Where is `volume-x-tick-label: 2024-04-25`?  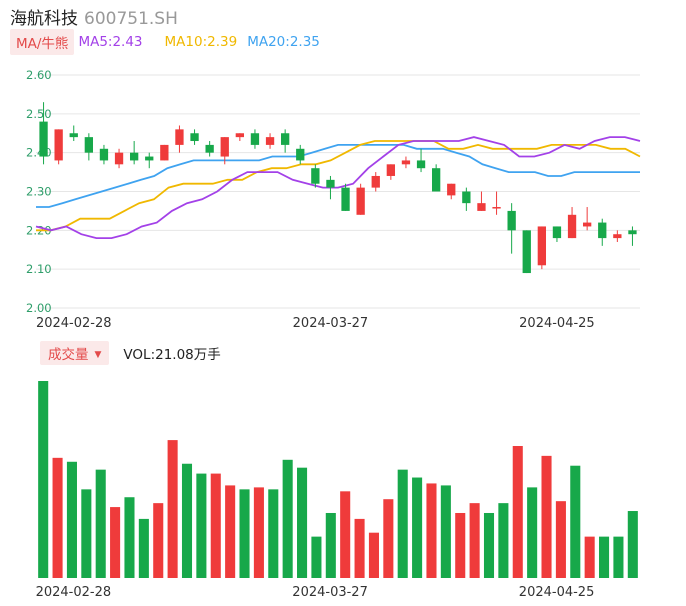 volume-x-tick-label: 2024-04-25 is located at coordinates (557, 592).